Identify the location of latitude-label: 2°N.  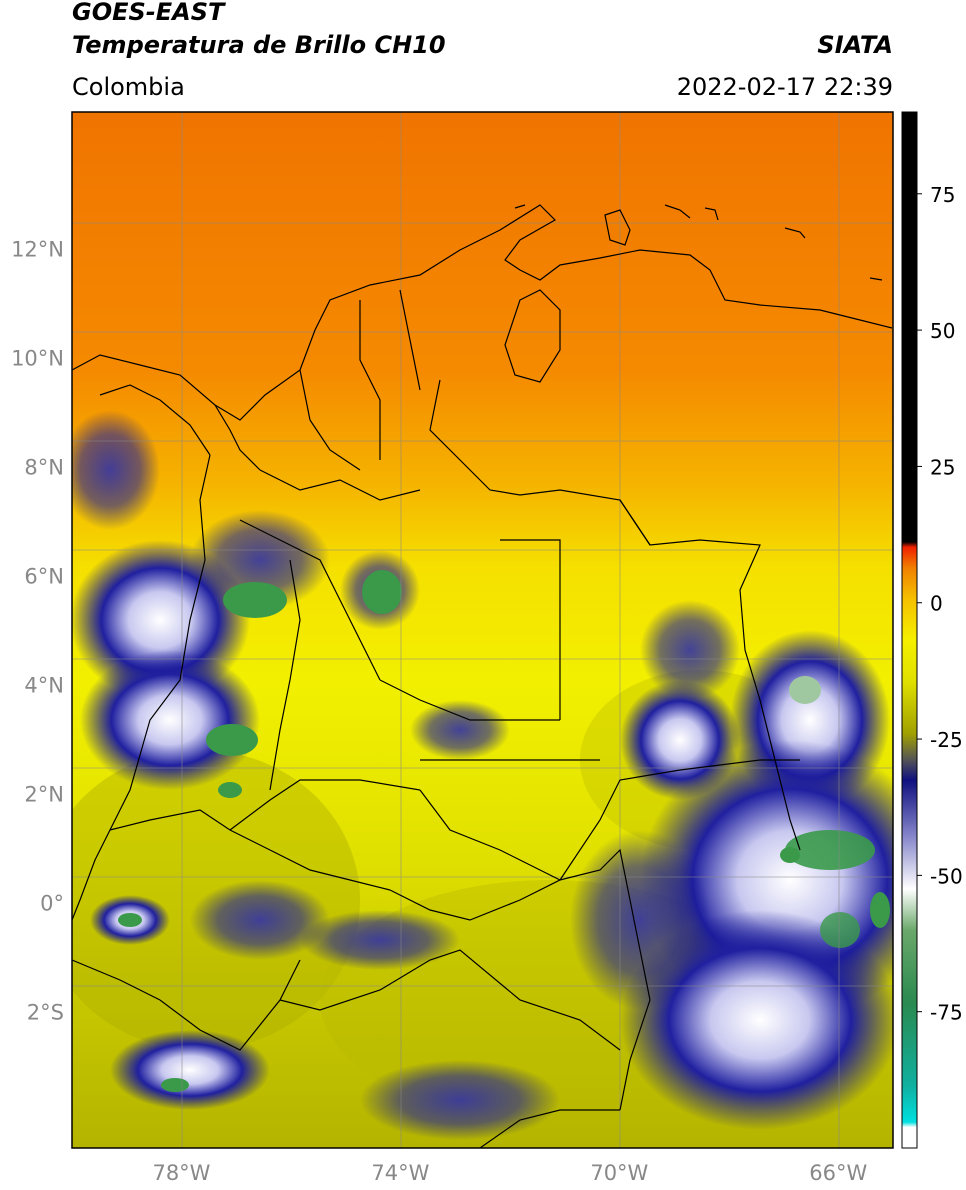
(44, 795).